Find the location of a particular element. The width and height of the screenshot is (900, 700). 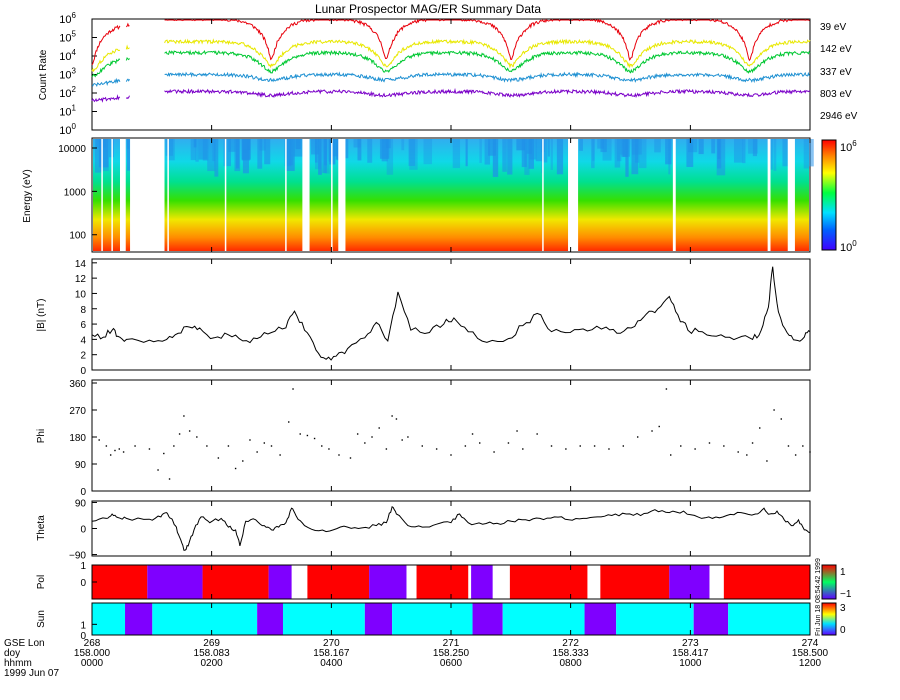

phi-panel: Phi 0 90 180 270 360 is located at coordinates (423, 438).